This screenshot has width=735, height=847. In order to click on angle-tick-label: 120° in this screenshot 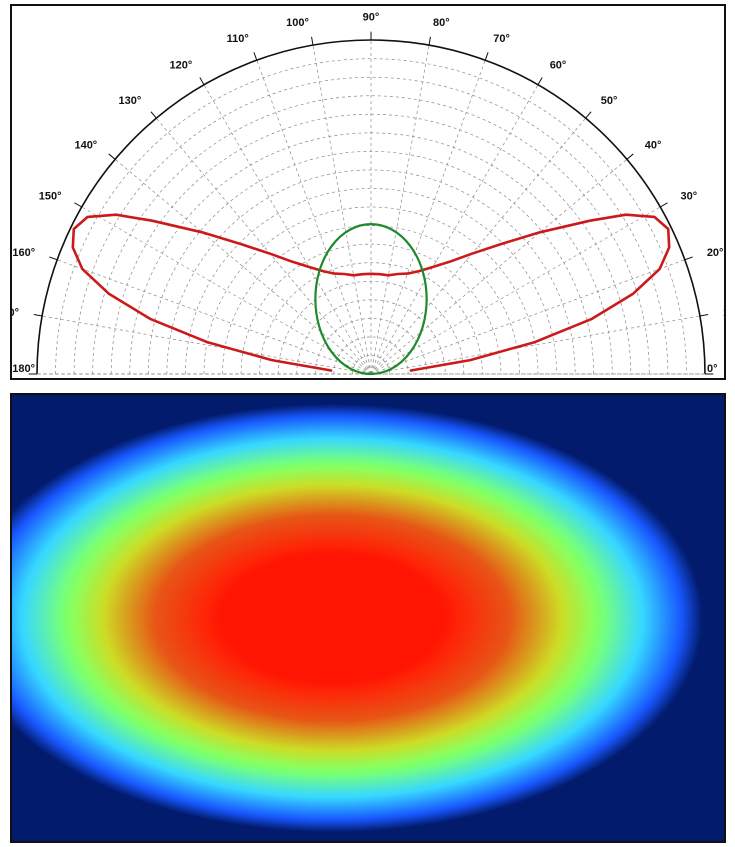, I will do `click(181, 65)`.